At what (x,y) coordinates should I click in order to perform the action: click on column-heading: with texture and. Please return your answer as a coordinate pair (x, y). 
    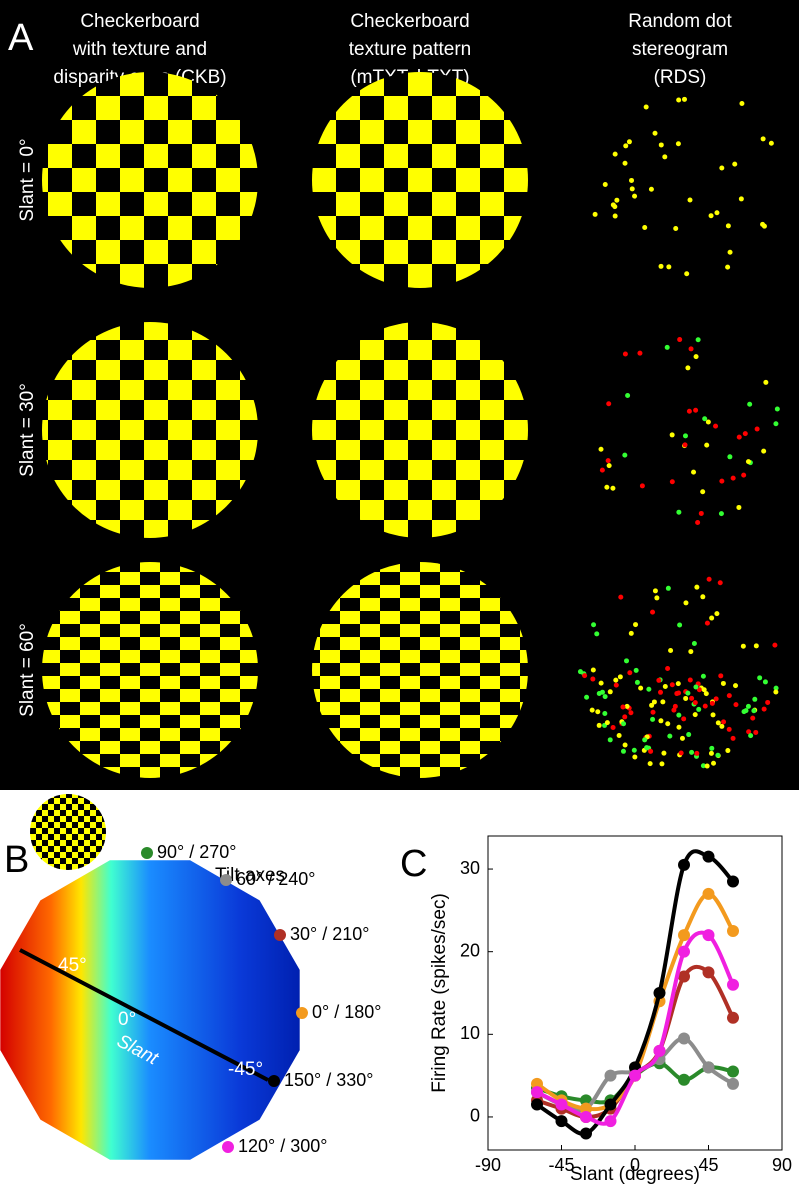
    Looking at the image, I should click on (139, 49).